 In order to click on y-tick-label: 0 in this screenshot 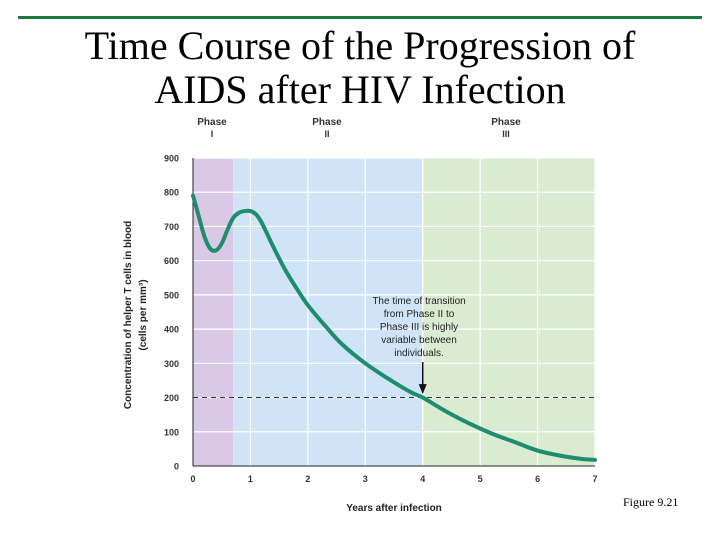, I will do `click(176, 467)`.